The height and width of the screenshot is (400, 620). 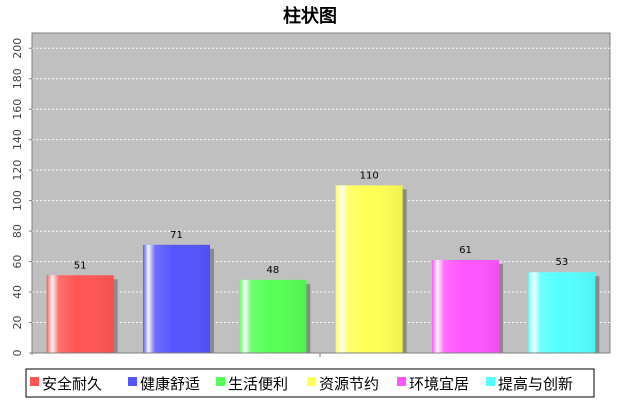 What do you see at coordinates (17, 231) in the screenshot?
I see `y-tick-label: 80` at bounding box center [17, 231].